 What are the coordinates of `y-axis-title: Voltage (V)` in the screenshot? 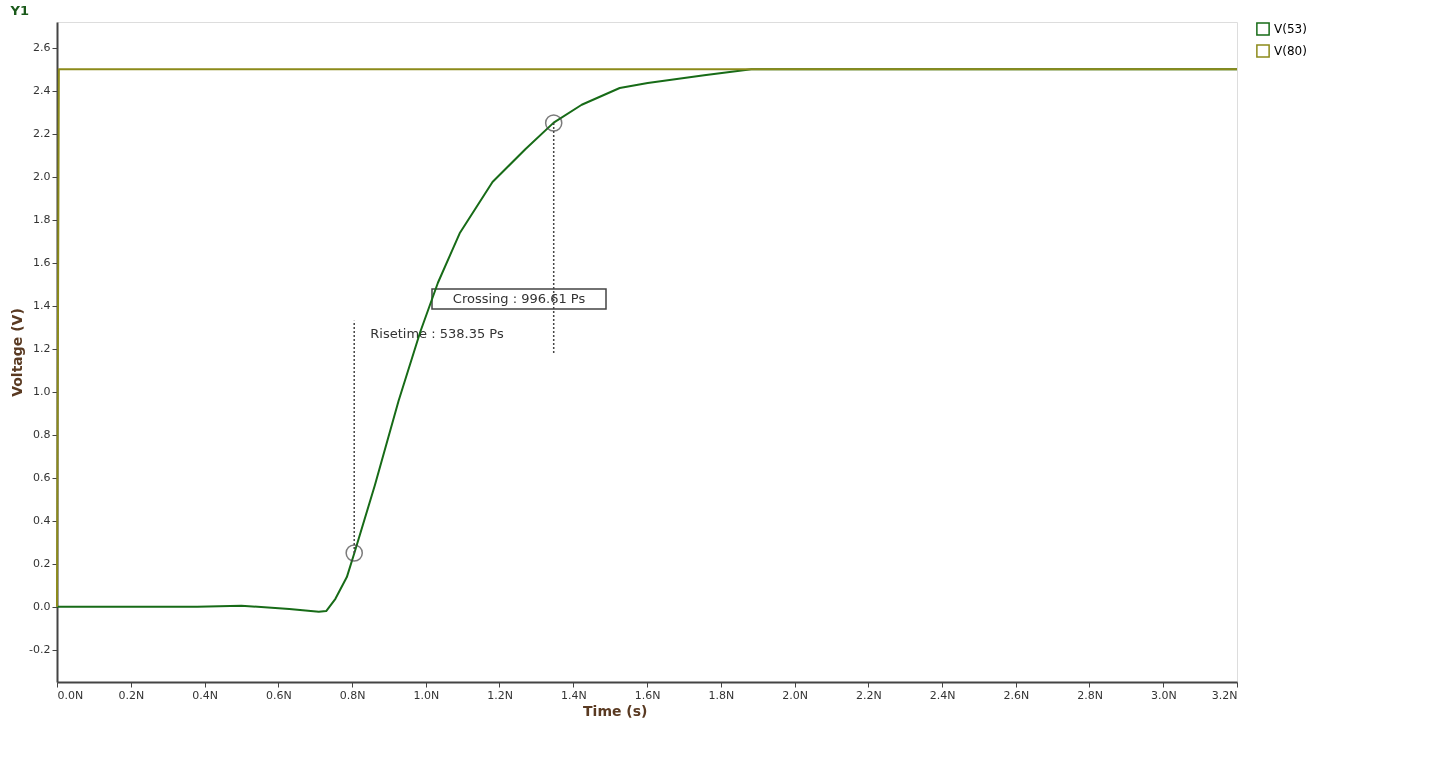 It's located at (17, 352).